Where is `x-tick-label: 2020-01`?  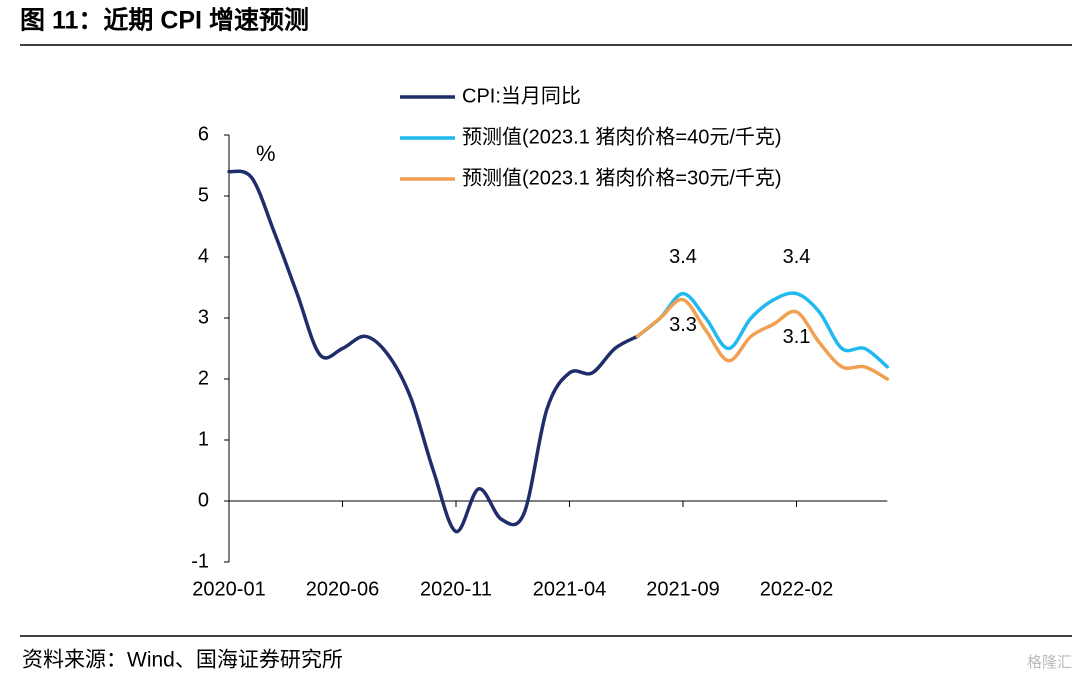
x-tick-label: 2020-01 is located at coordinates (228, 589).